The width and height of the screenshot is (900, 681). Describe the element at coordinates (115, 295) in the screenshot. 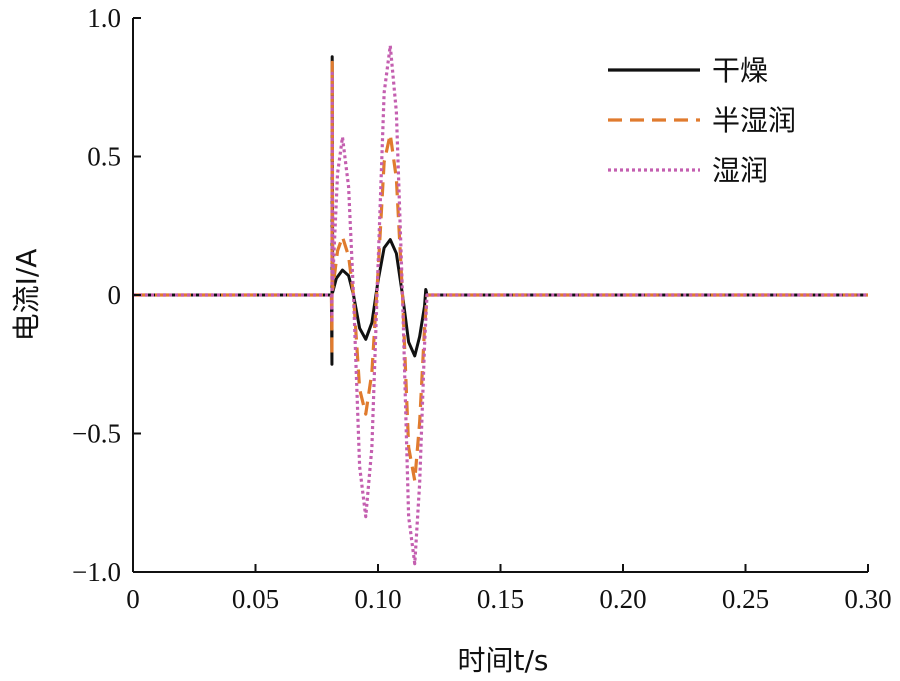

I see `y-tick-label: 0` at that location.